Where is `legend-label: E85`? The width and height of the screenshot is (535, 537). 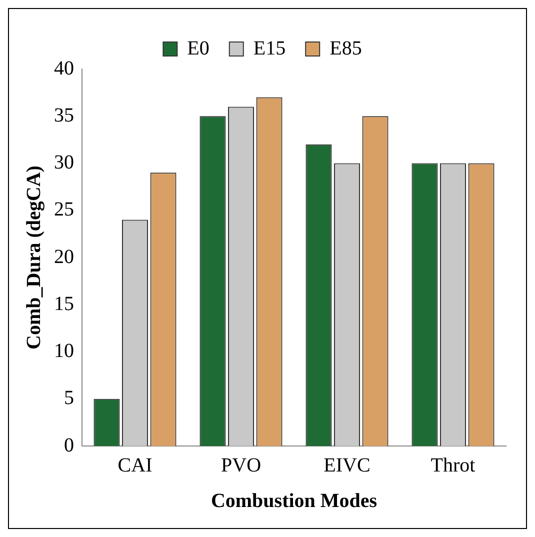
legend-label: E85 is located at coordinates (346, 48).